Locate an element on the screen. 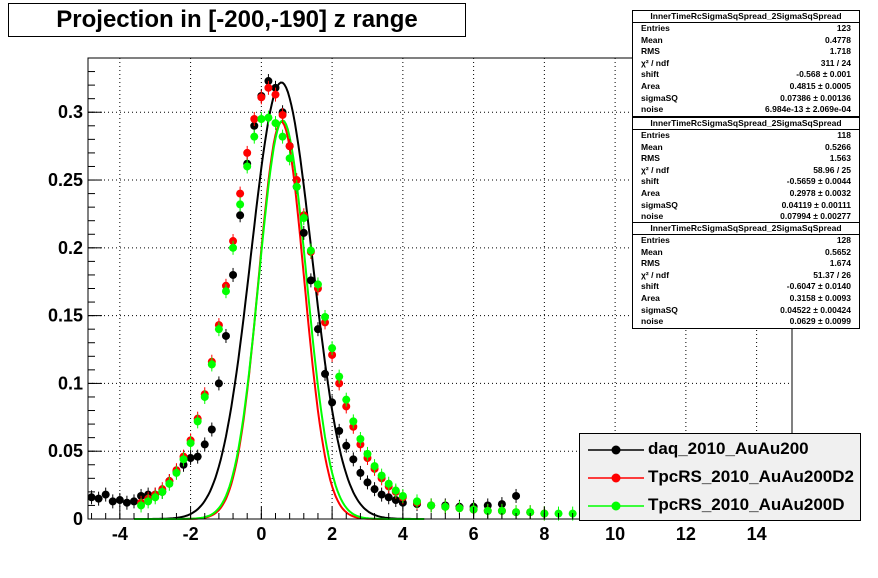 The width and height of the screenshot is (878, 578). stats-value: 0.07994 ± 0.00277 is located at coordinates (815, 216).